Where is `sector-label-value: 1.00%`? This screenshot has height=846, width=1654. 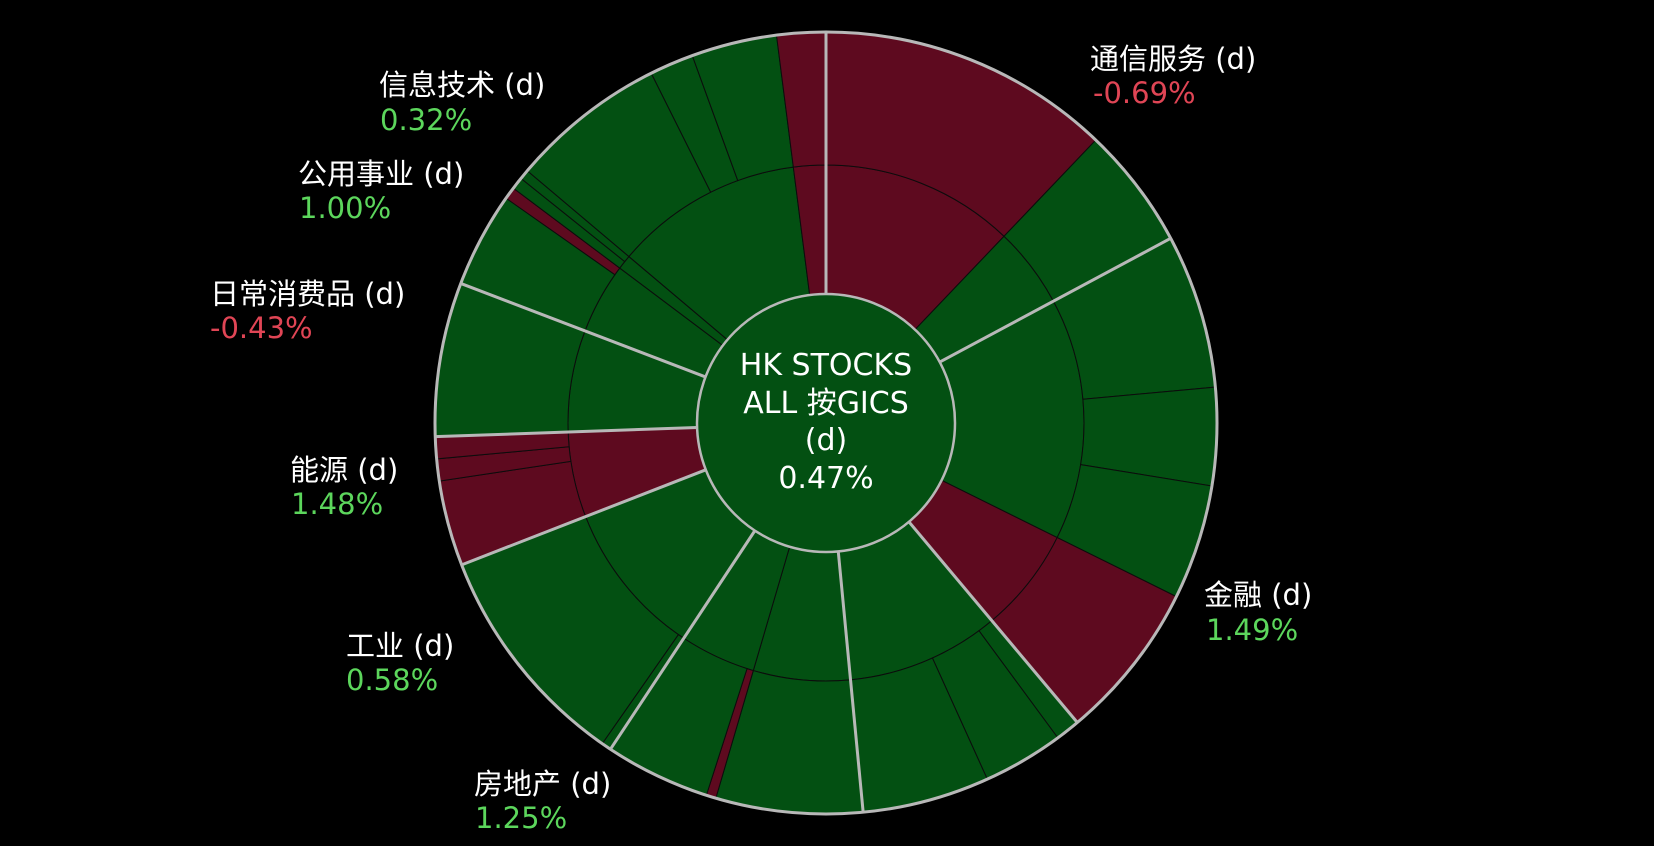 sector-label-value: 1.00% is located at coordinates (345, 208).